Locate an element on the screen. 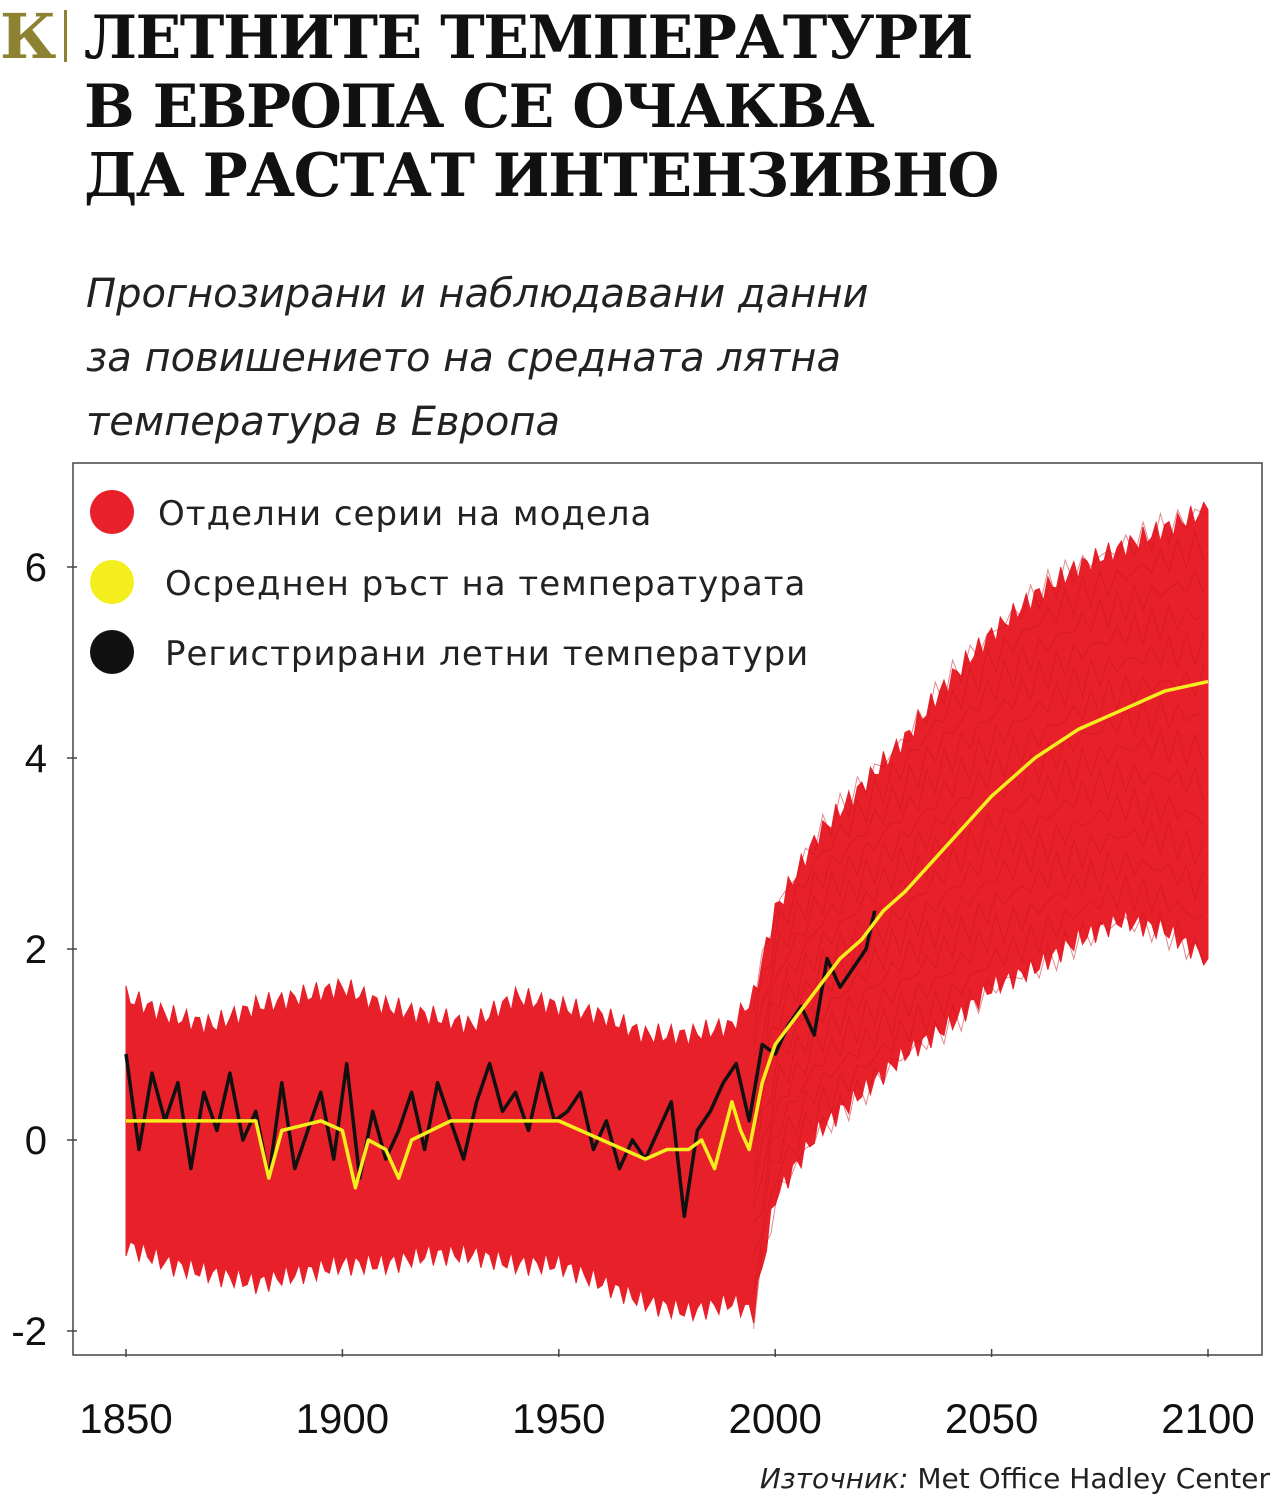 This screenshot has width=1278, height=1503. x-tick-label: 2100 is located at coordinates (1207, 1418).